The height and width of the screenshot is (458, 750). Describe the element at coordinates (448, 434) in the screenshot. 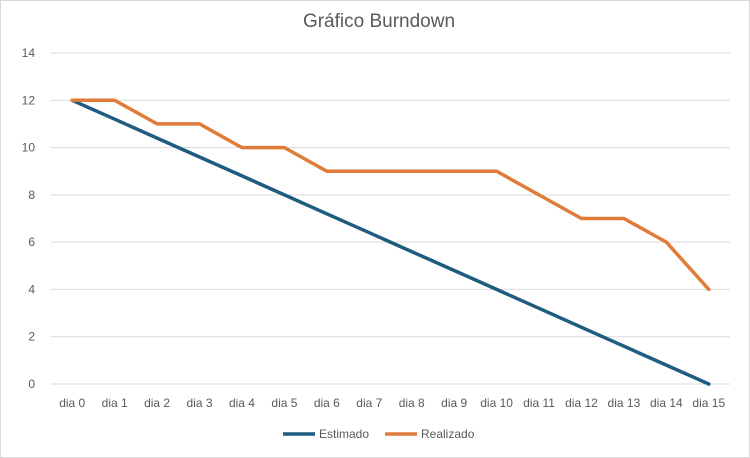

I see `legend-label-realizado: Realizado` at that location.